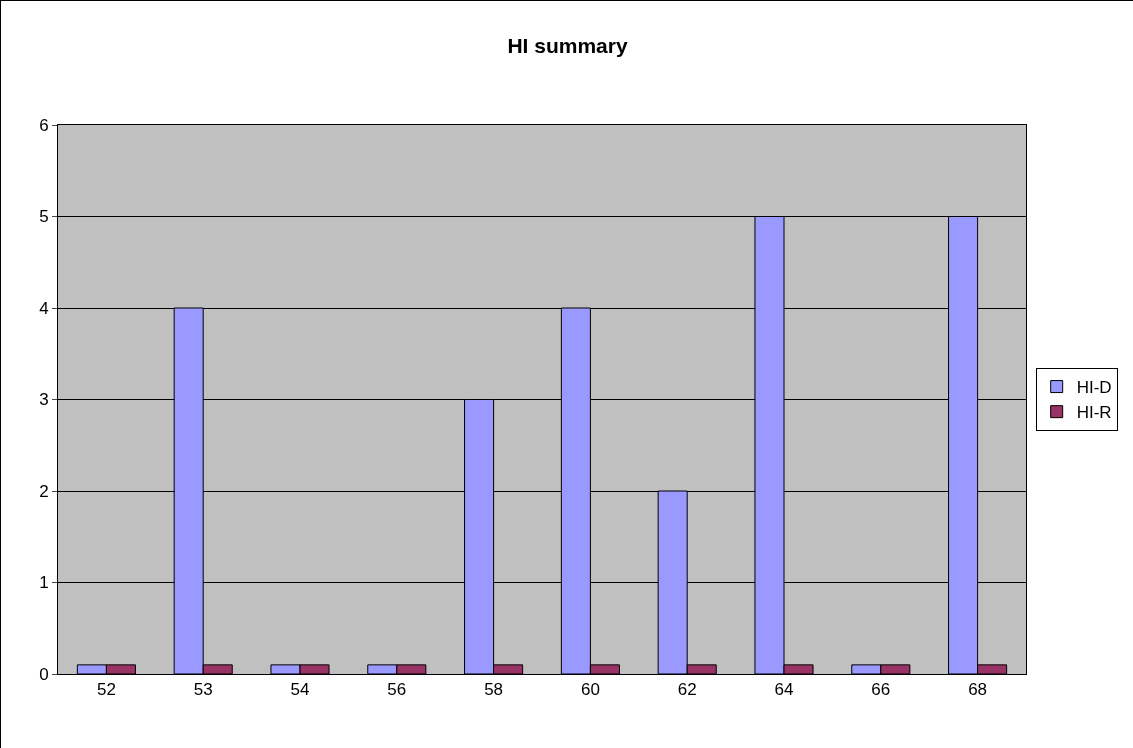 Image resolution: width=1133 pixels, height=748 pixels. What do you see at coordinates (1094, 388) in the screenshot?
I see `legend-label: HI-D` at bounding box center [1094, 388].